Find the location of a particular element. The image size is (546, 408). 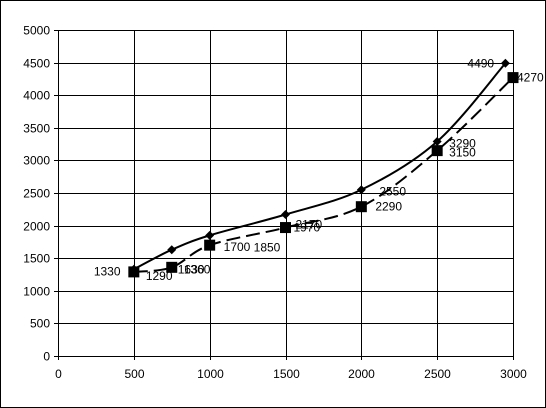

y-tick-label: 4000 is located at coordinates (36, 96).